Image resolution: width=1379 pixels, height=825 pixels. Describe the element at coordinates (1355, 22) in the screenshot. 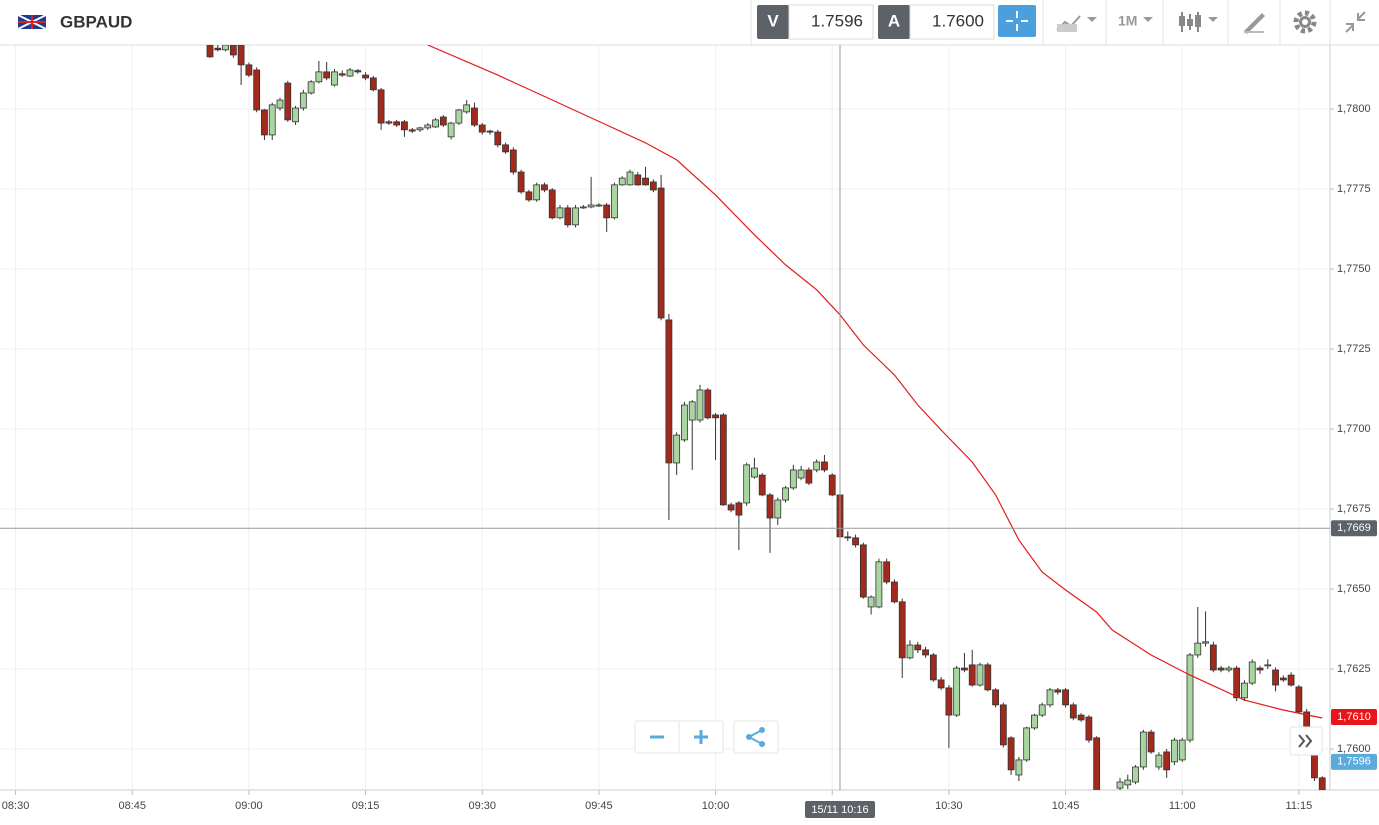

I see `collapse-button` at that location.